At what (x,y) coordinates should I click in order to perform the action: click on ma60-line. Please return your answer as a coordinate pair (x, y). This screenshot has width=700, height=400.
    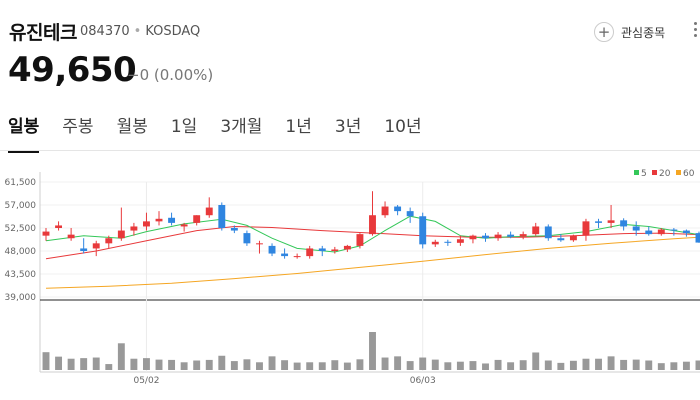
    Looking at the image, I should click on (372, 262).